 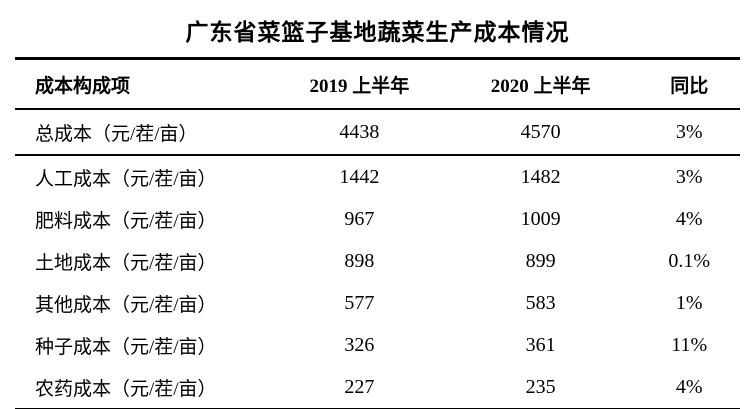 I want to click on value-2019-h1: 967, so click(x=359, y=218).